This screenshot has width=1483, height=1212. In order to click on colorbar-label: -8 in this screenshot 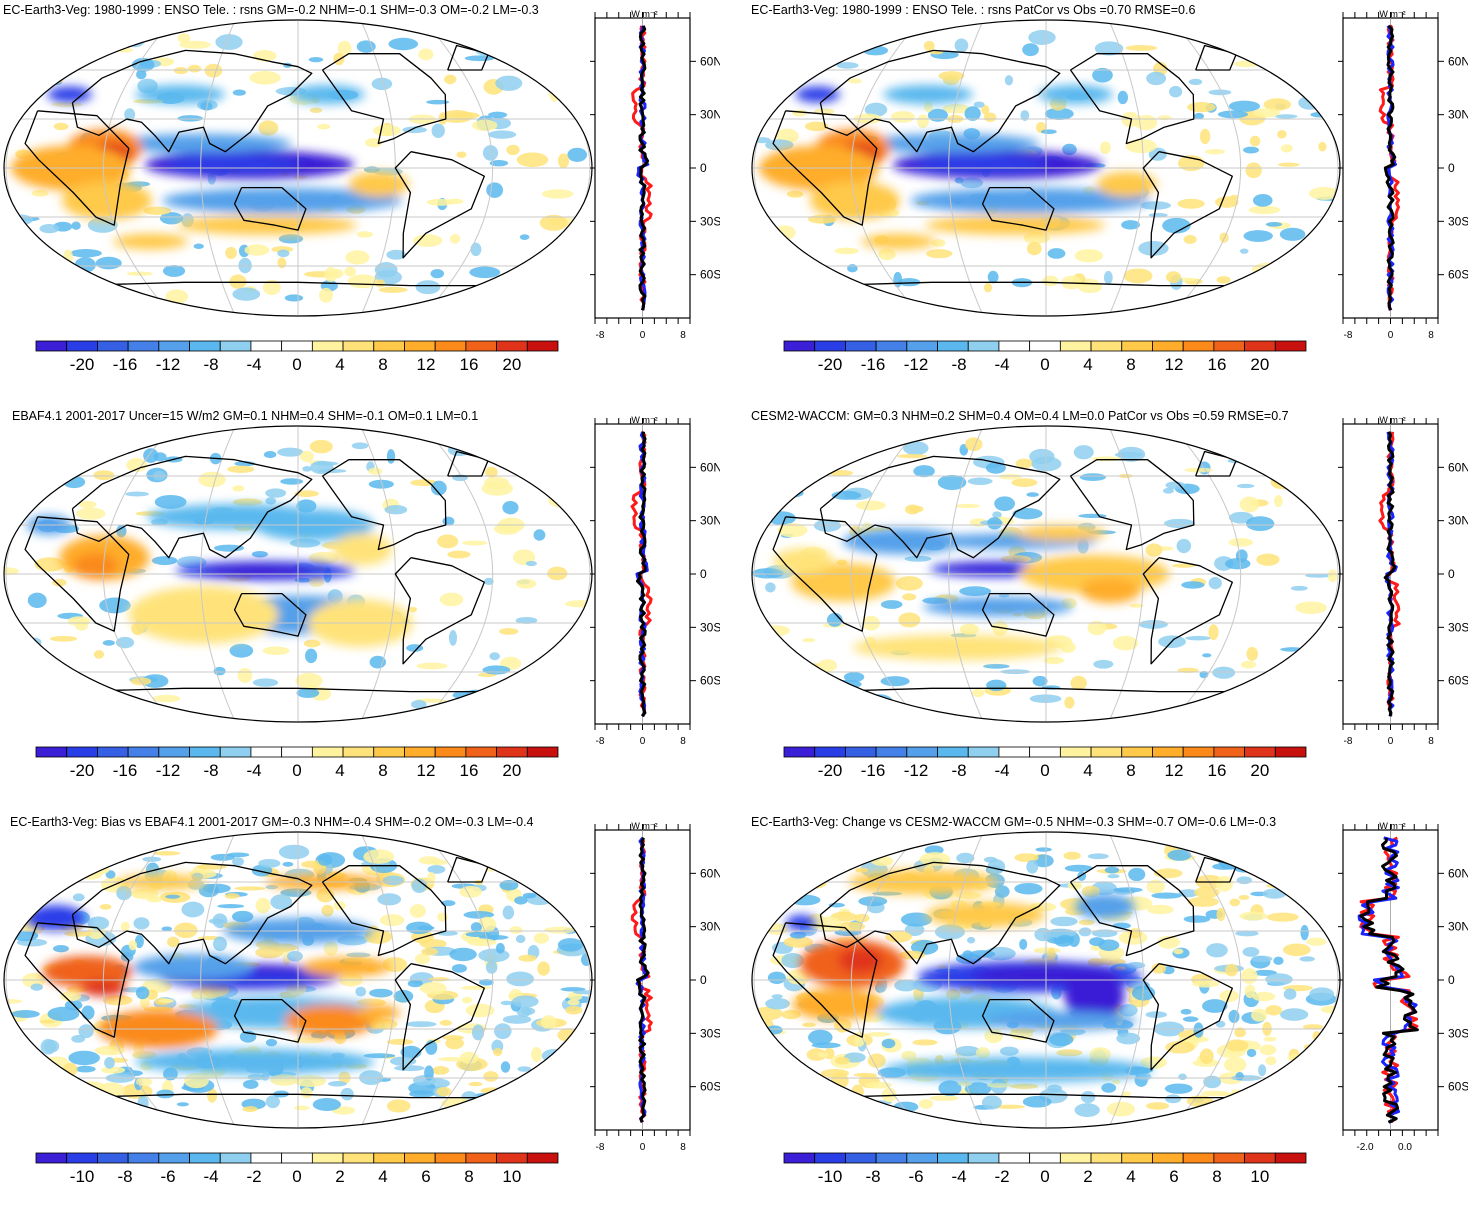, I will do `click(959, 364)`.